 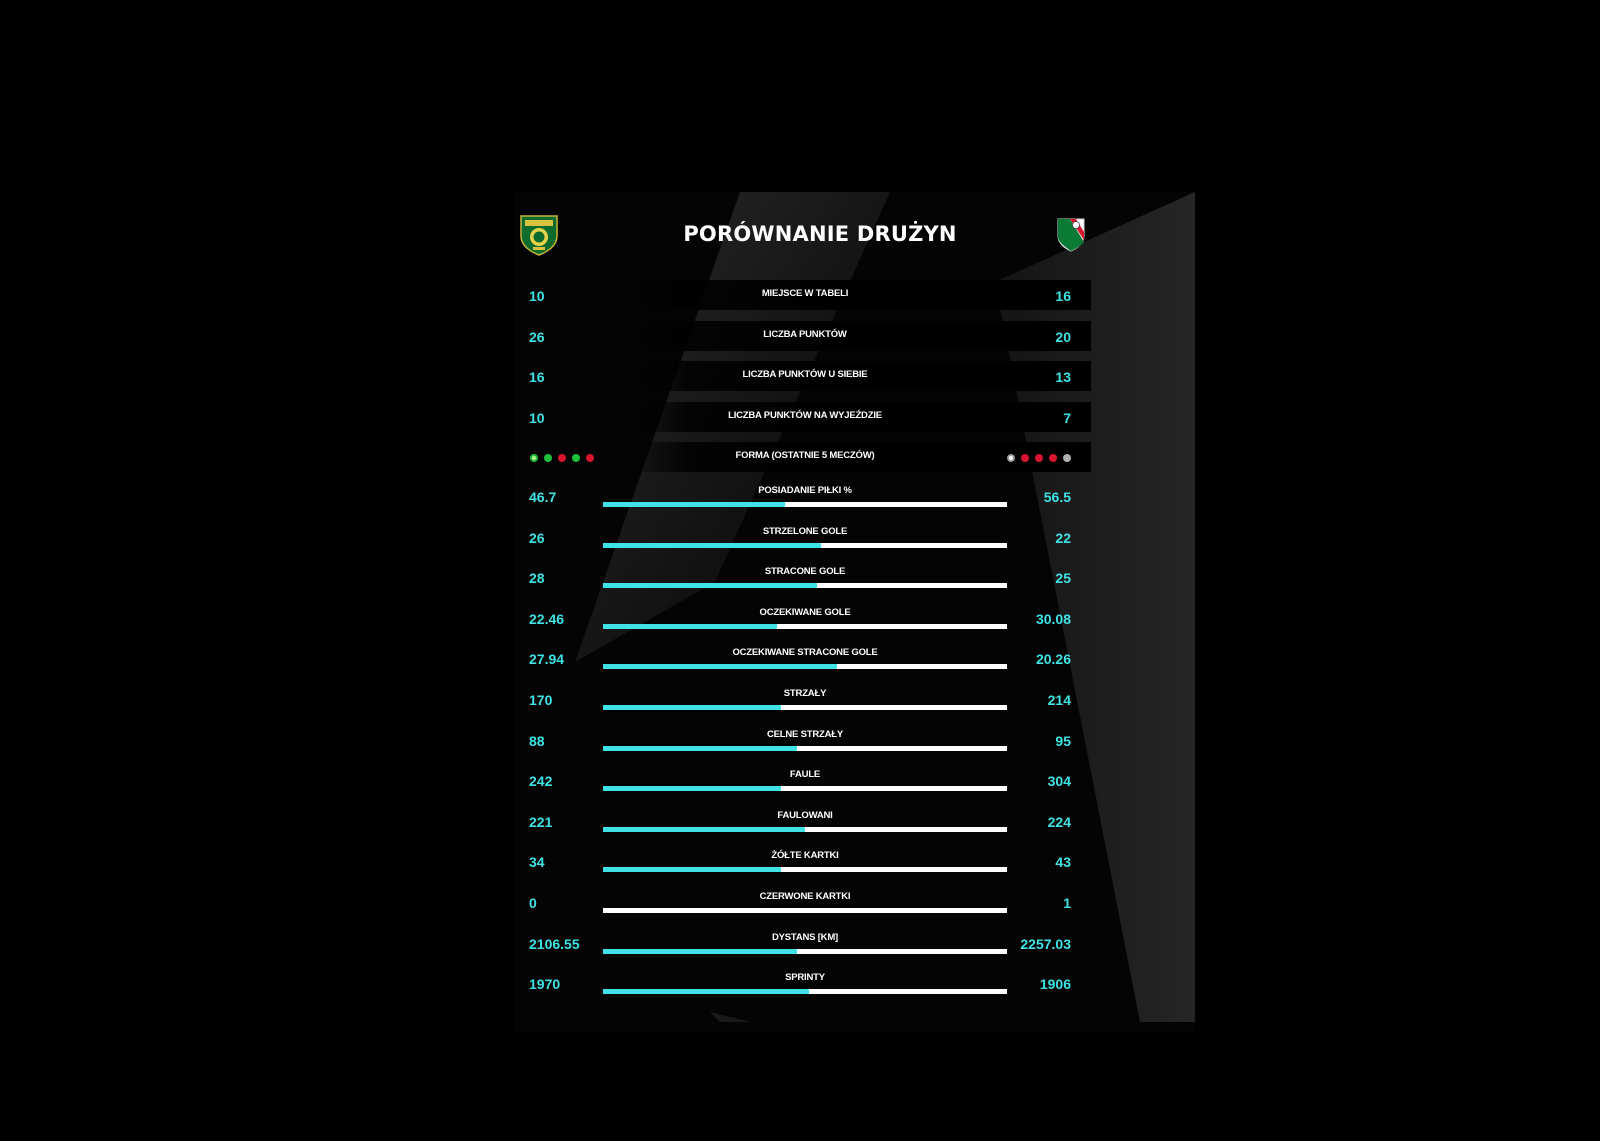 I want to click on away-form-indicator, so click(x=1039, y=458).